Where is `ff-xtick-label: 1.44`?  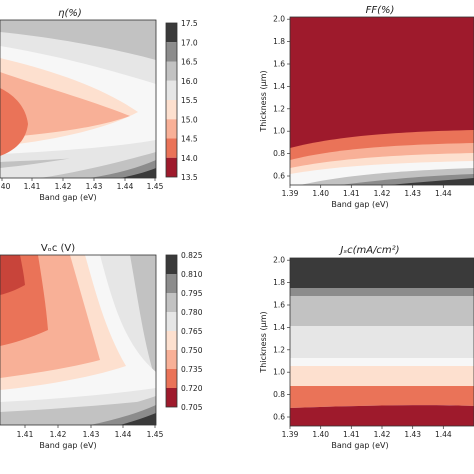
ff-xtick-label: 1.44 is located at coordinates (443, 193).